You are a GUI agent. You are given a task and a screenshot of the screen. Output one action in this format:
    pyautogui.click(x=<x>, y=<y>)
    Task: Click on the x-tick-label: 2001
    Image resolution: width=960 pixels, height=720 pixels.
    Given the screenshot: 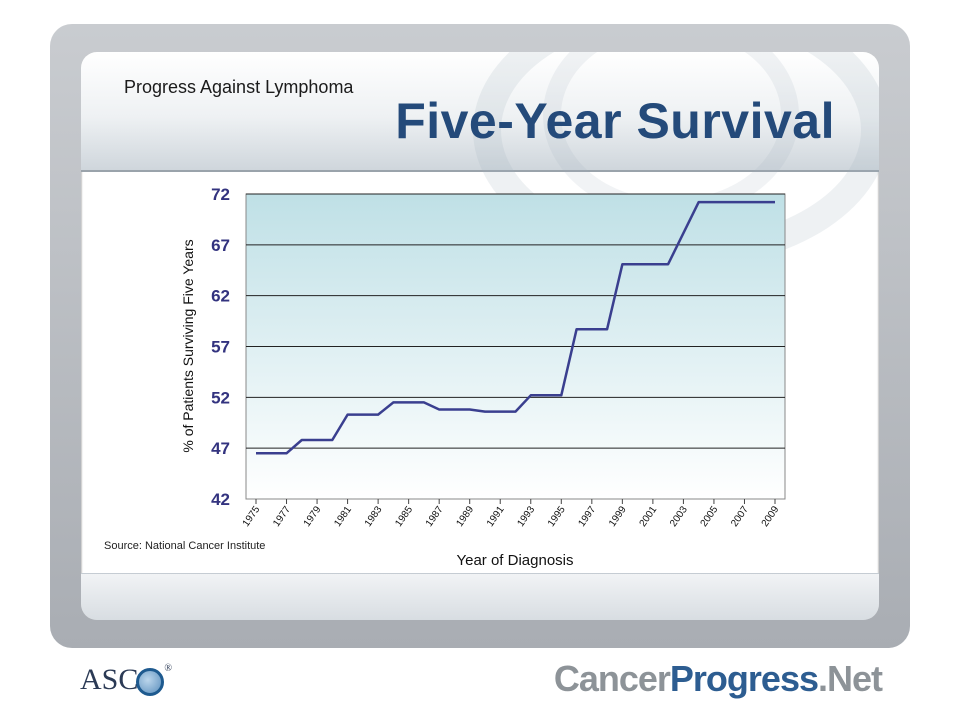 What is the action you would take?
    pyautogui.click(x=649, y=516)
    